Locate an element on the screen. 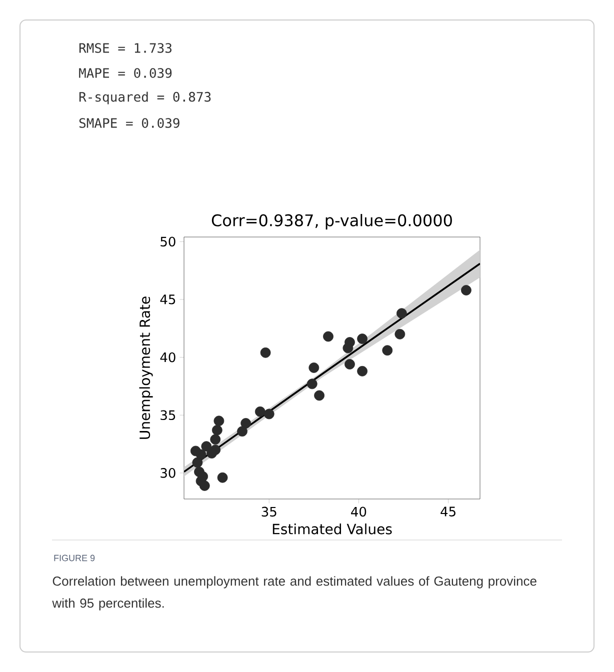 Image resolution: width=614 pixels, height=672 pixels. chart-title: Corr=0.9387, p-value=0.0000 is located at coordinates (332, 222).